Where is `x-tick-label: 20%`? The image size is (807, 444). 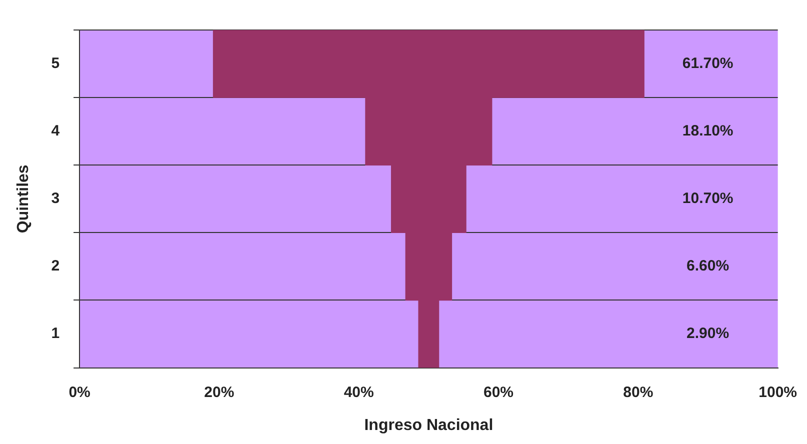 x-tick-label: 20% is located at coordinates (219, 392).